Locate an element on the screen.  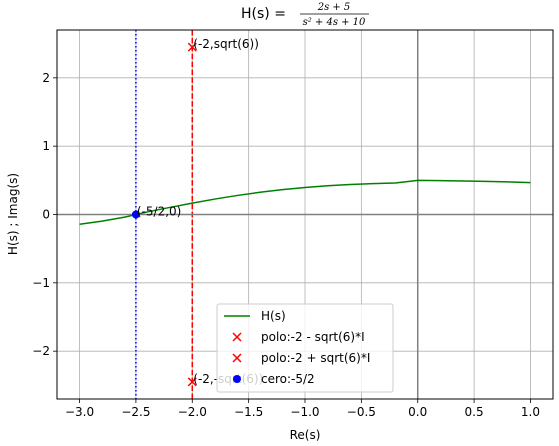
y-tick-label: −1 is located at coordinates (41, 283).